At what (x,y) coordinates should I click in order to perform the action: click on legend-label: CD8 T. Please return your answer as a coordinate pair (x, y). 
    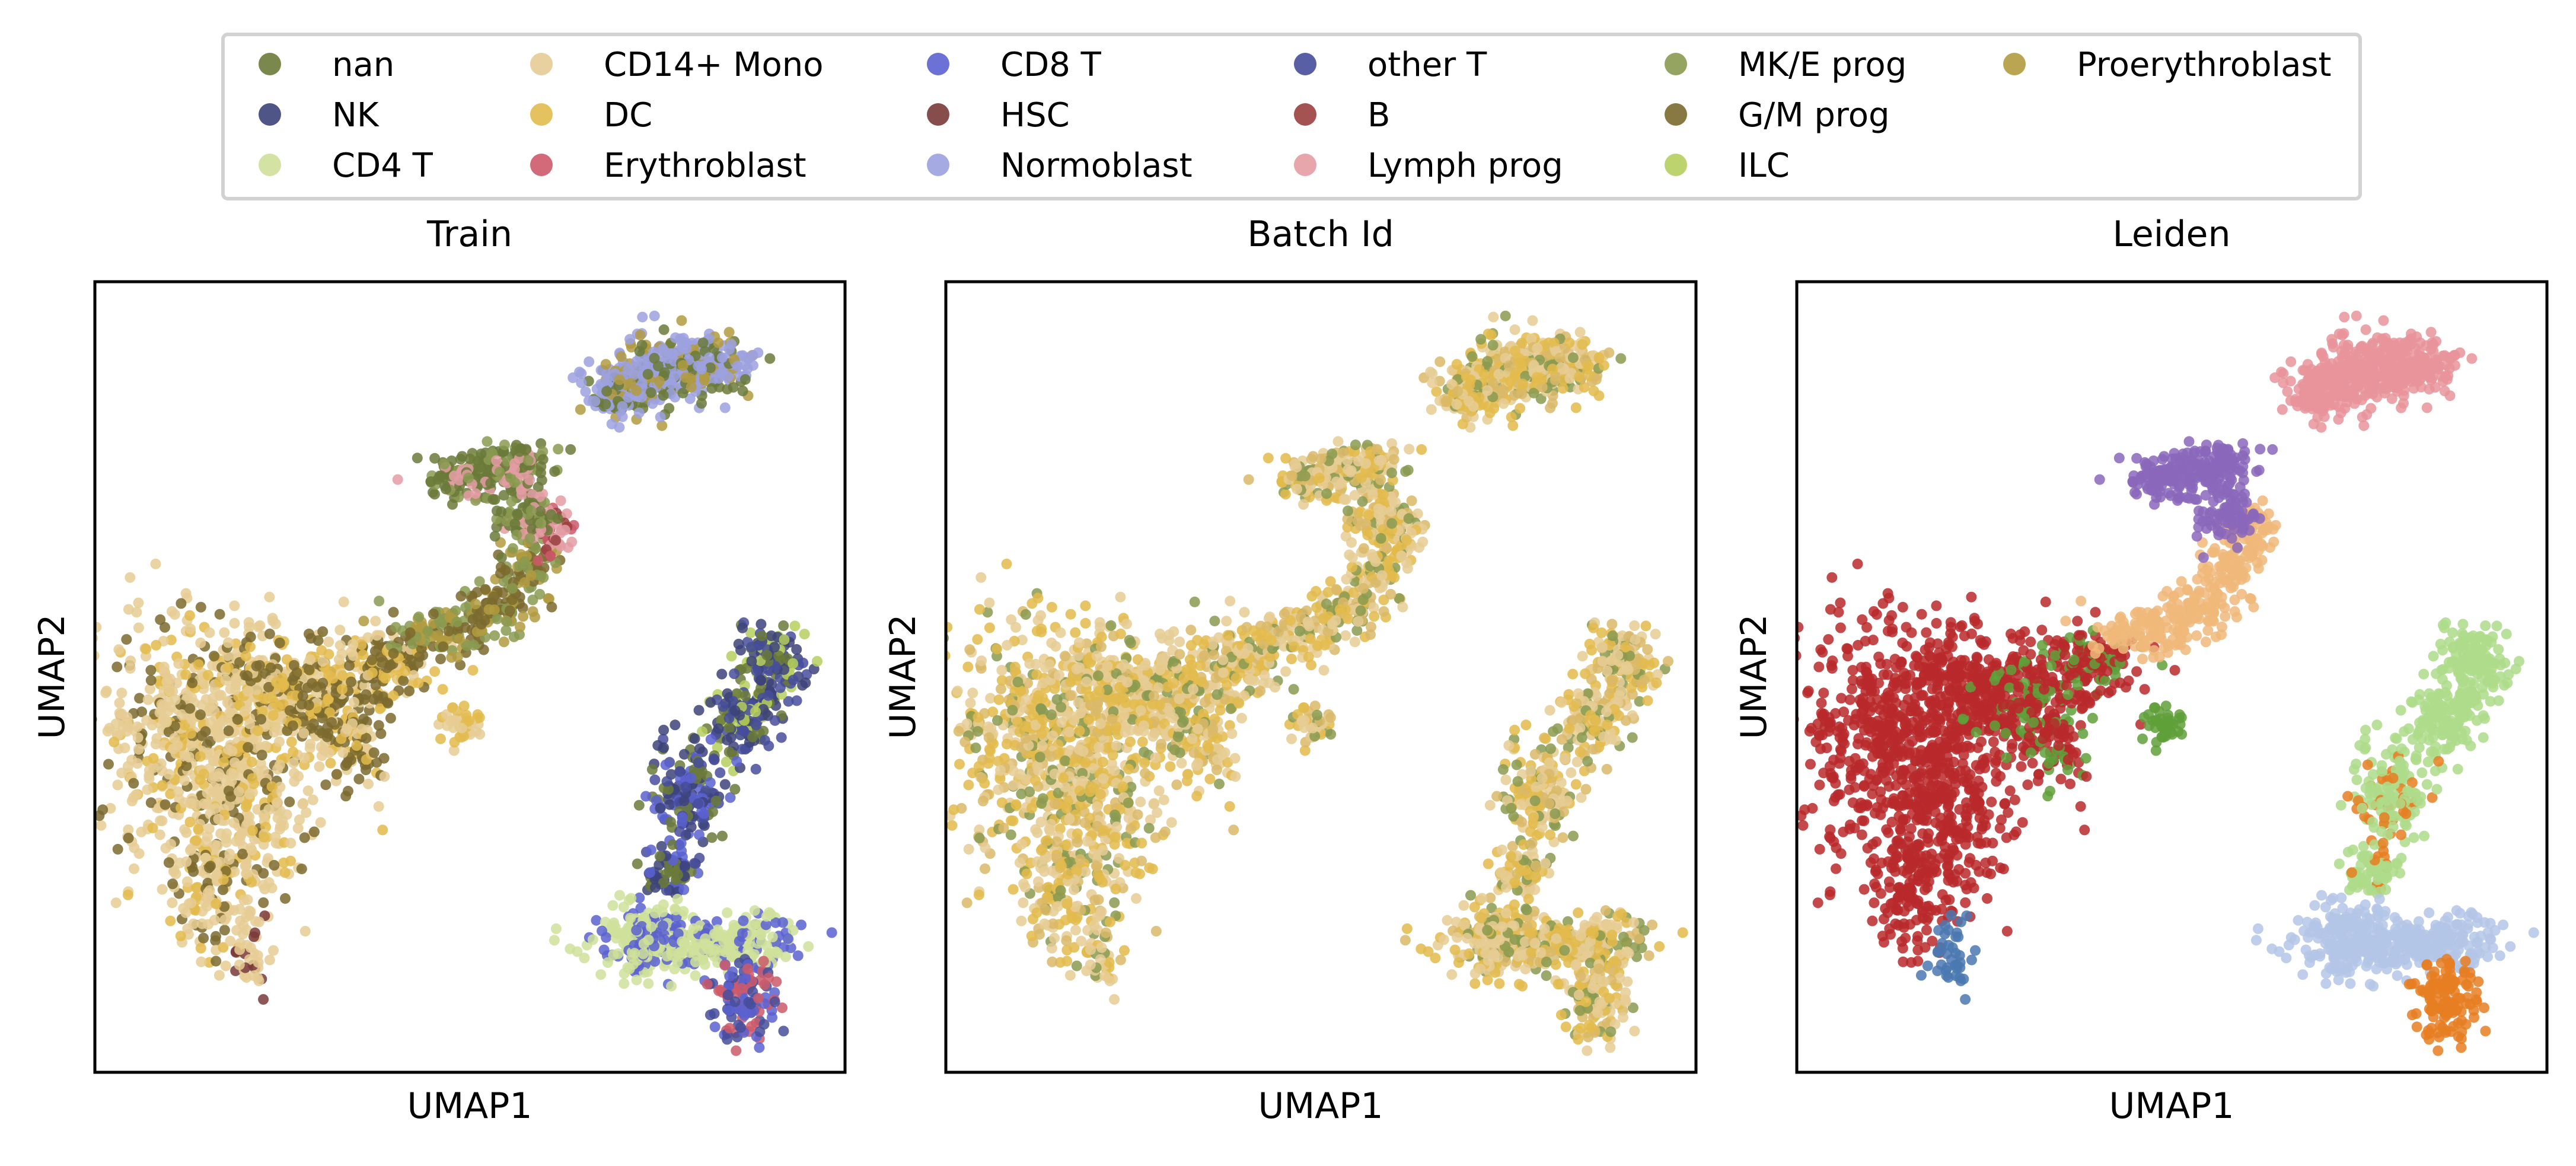
    Looking at the image, I should click on (1051, 65).